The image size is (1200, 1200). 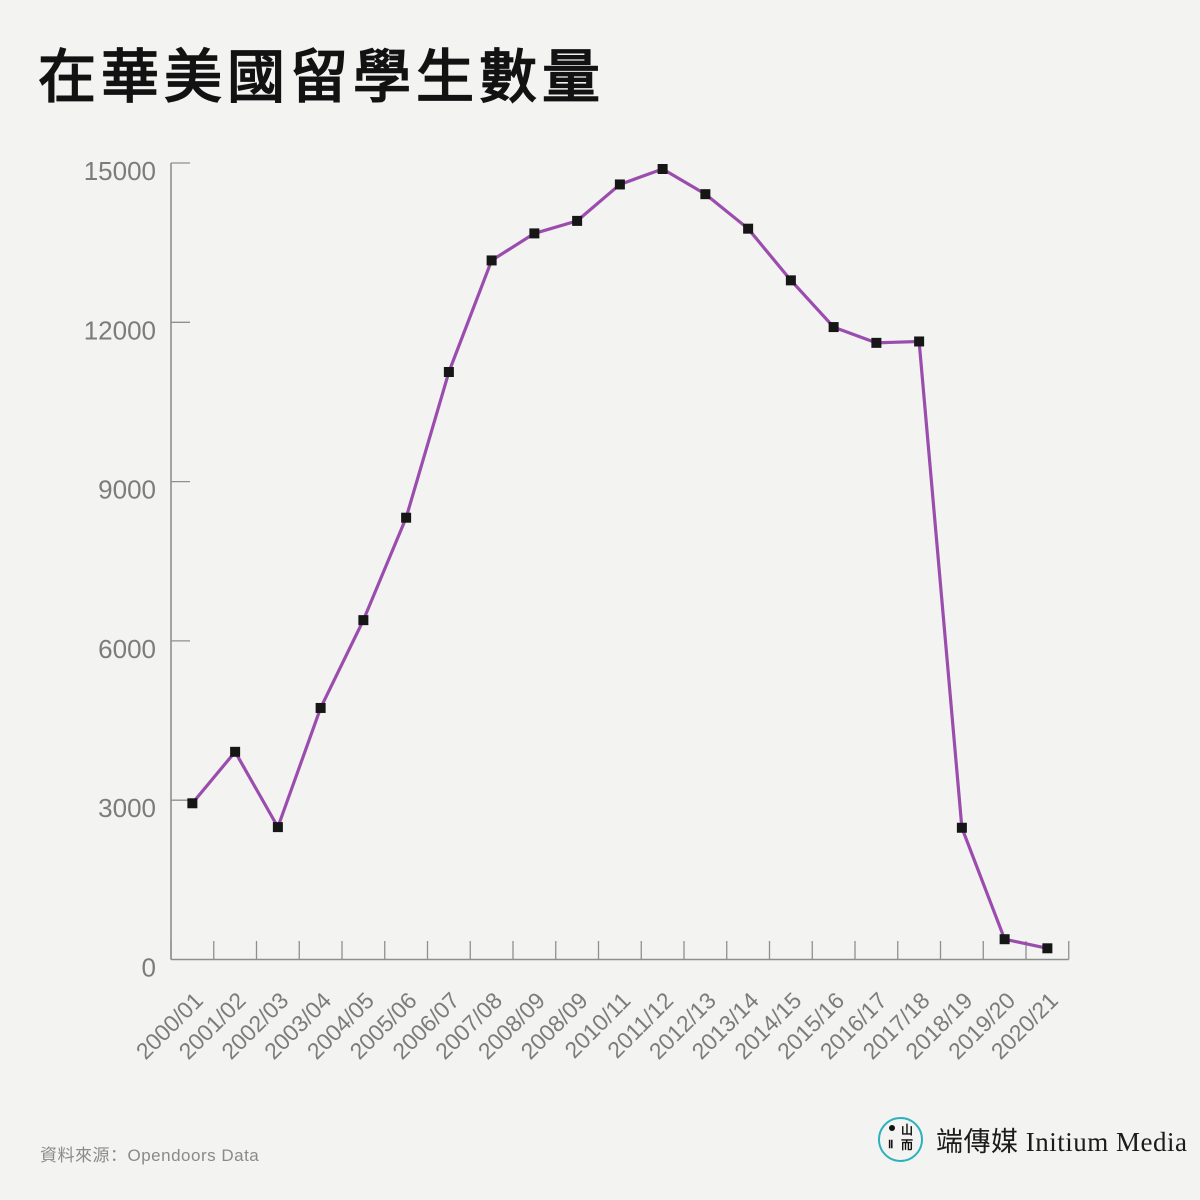 I want to click on brand-lockup: 山 Ⅱ 而 端傳媒 Initium Media, so click(x=1032, y=1139).